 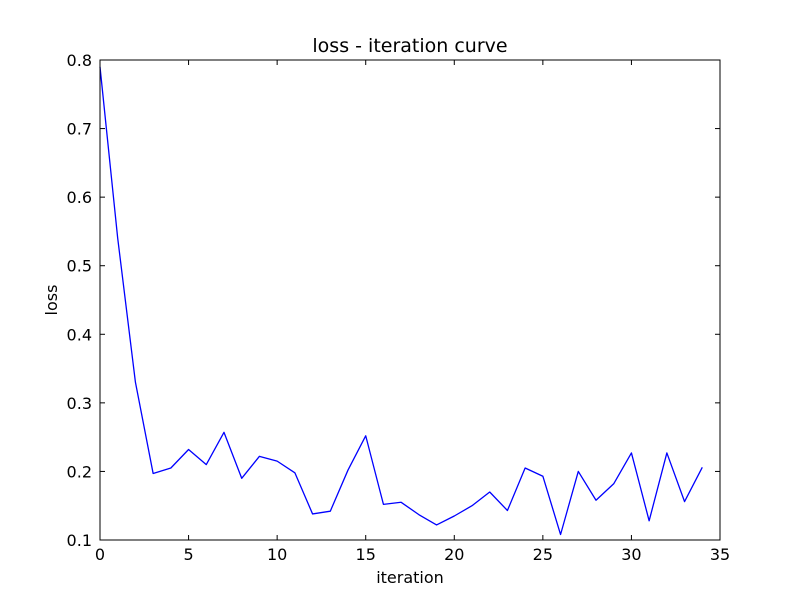 What do you see at coordinates (631, 554) in the screenshot?
I see `x-tick-label: 30` at bounding box center [631, 554].